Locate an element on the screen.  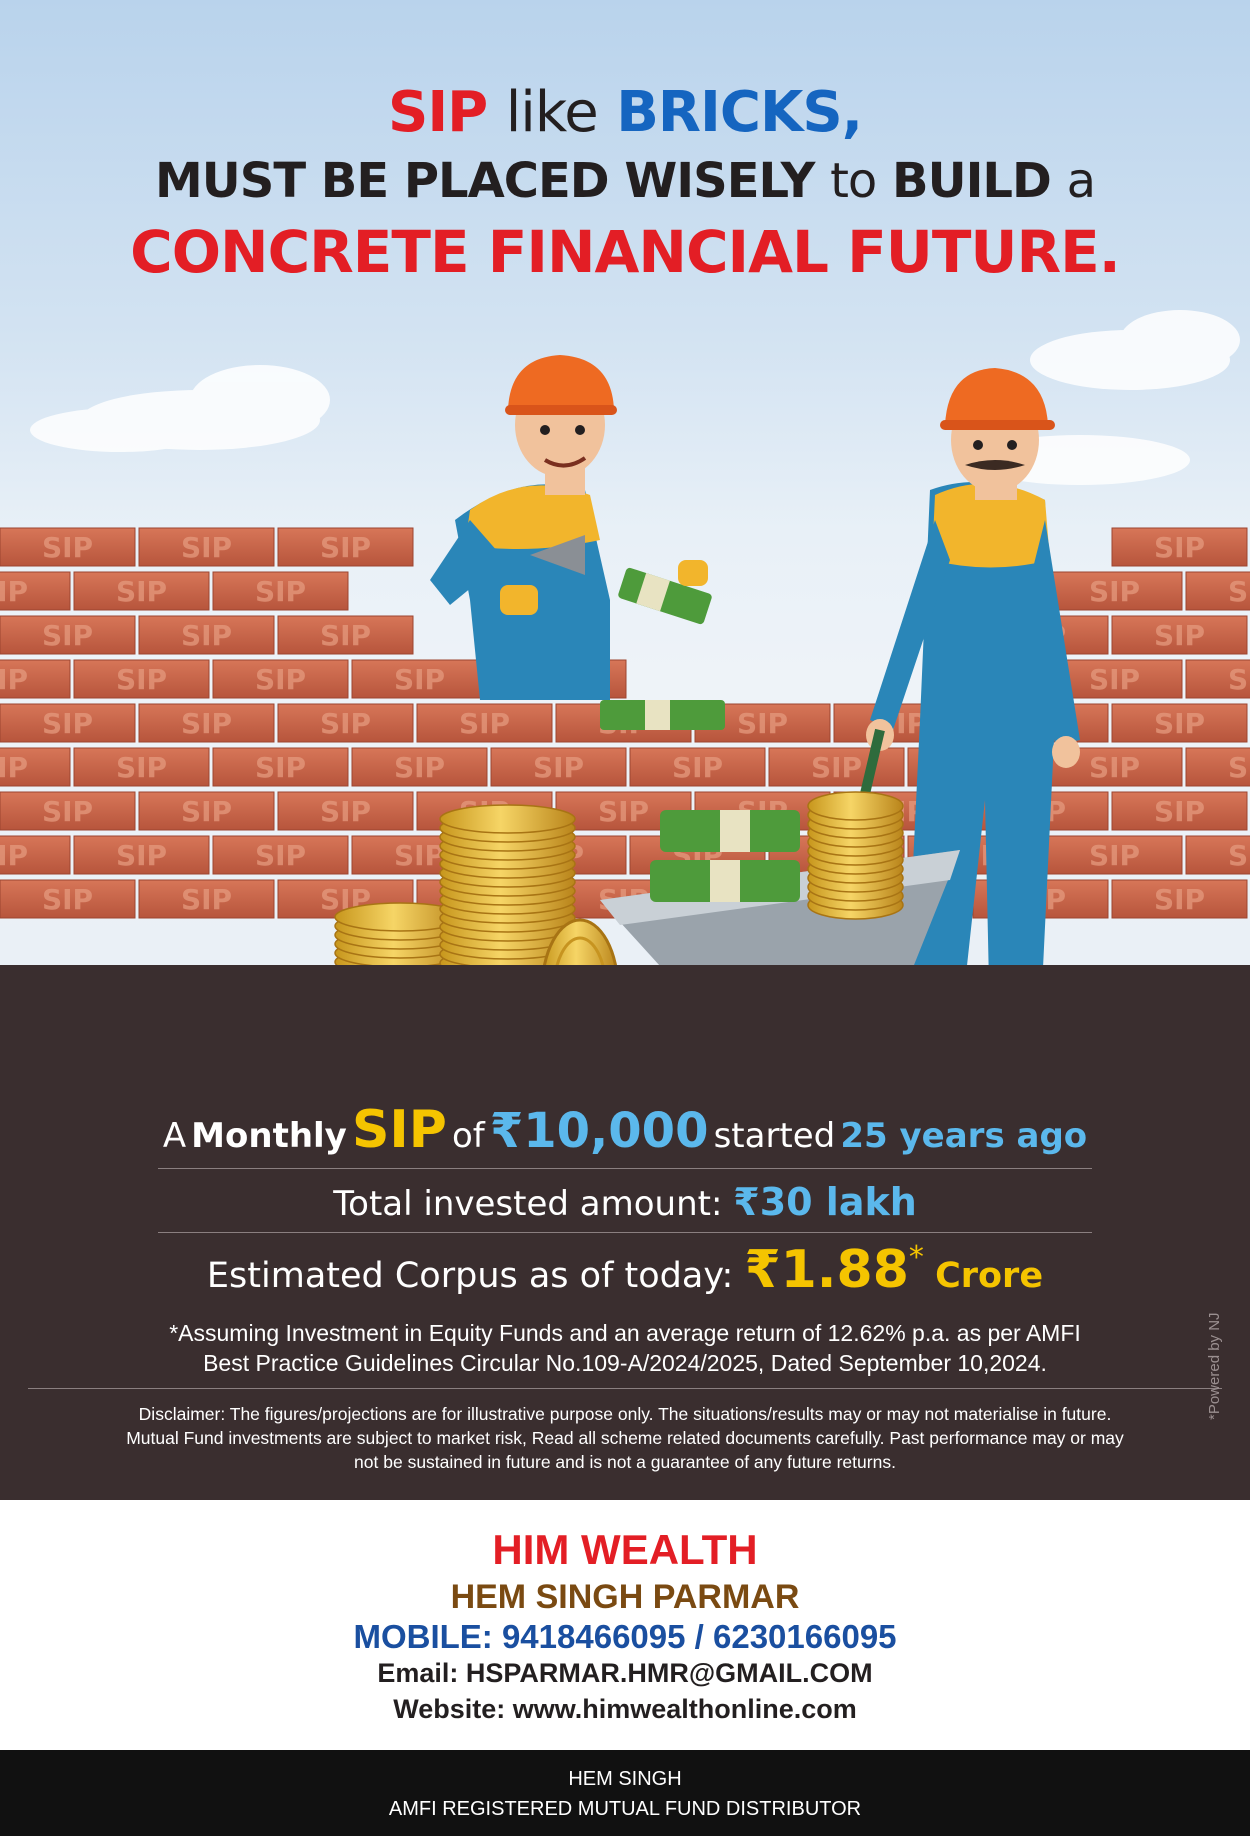
sip-line-monthly: Monthly is located at coordinates (269, 1136).